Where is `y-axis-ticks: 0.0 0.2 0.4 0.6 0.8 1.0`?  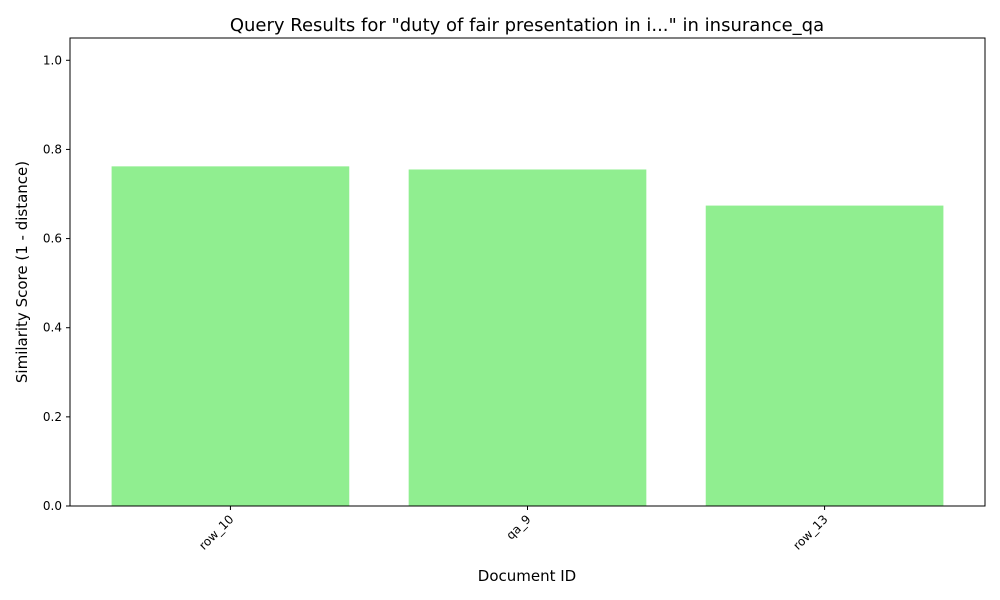 y-axis-ticks: 0.0 0.2 0.4 0.6 0.8 1.0 is located at coordinates (56, 283).